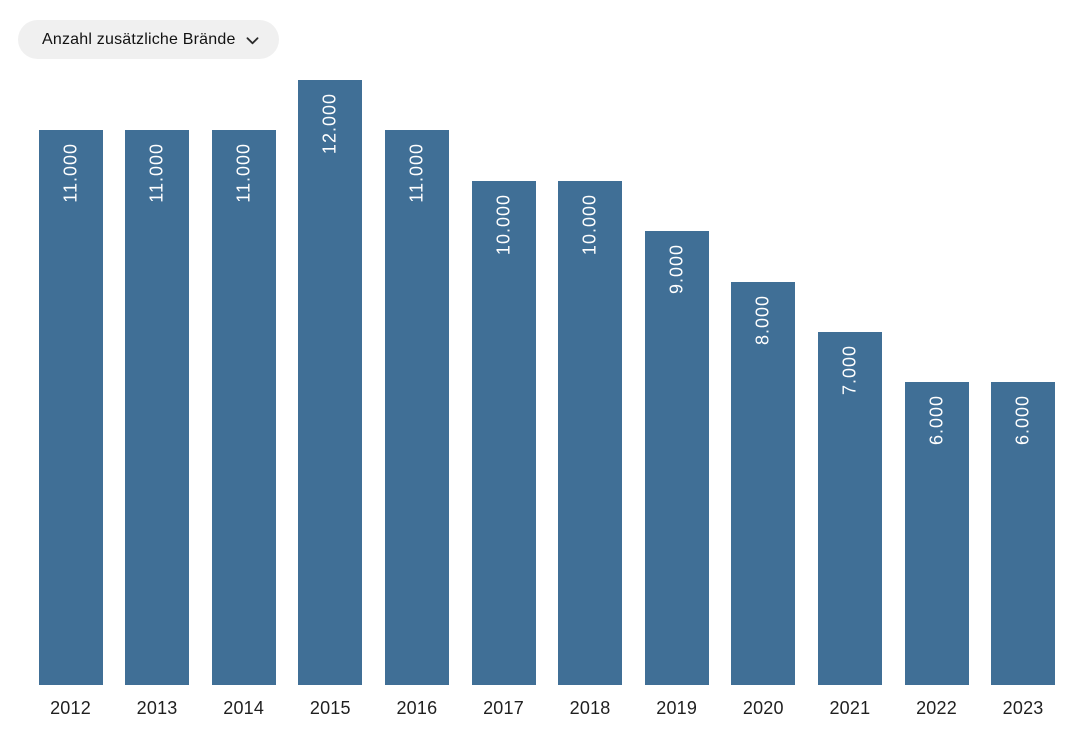  Describe the element at coordinates (157, 708) in the screenshot. I see `x-axis-label: 2013` at that location.